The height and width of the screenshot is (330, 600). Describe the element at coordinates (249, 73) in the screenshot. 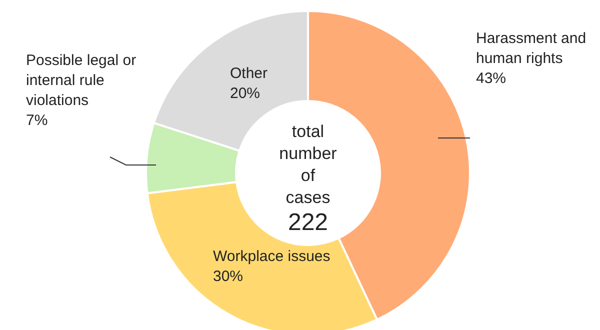

I see `slice-label: Other` at that location.